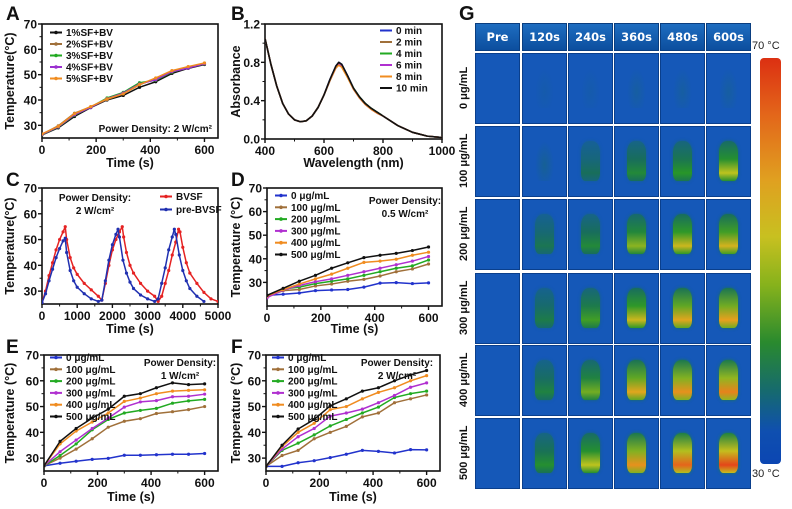  What do you see at coordinates (90, 370) in the screenshot?
I see `legend-label: 100 μg/mL` at bounding box center [90, 370].